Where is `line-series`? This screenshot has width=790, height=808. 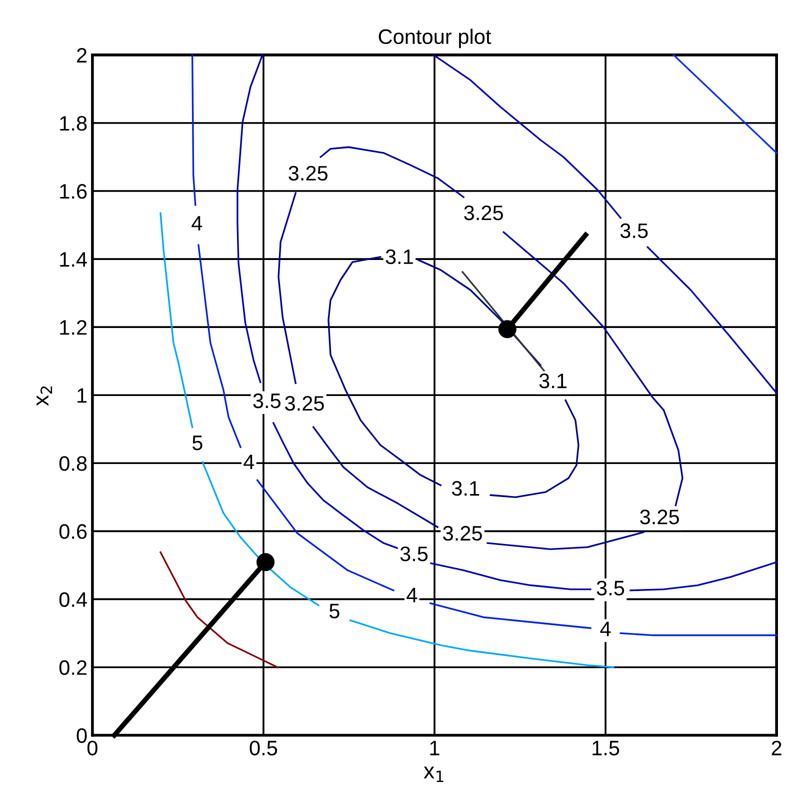 line-series is located at coordinates (219, 609).